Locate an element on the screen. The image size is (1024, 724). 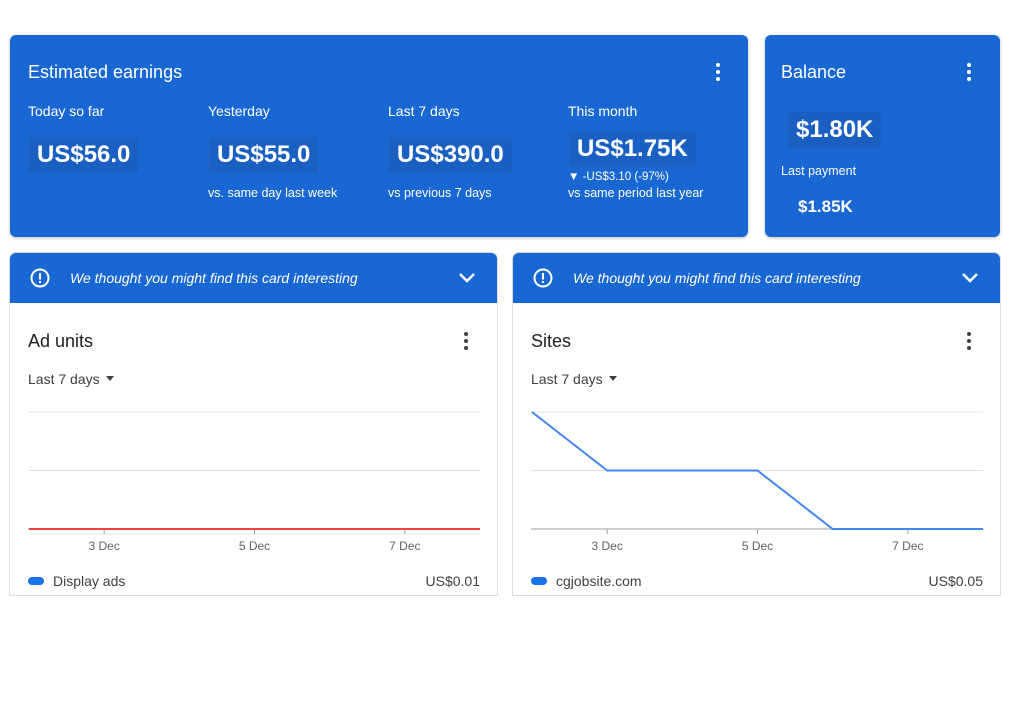
metric-change: ▼ -US$3.10 (-97%) is located at coordinates (618, 177).